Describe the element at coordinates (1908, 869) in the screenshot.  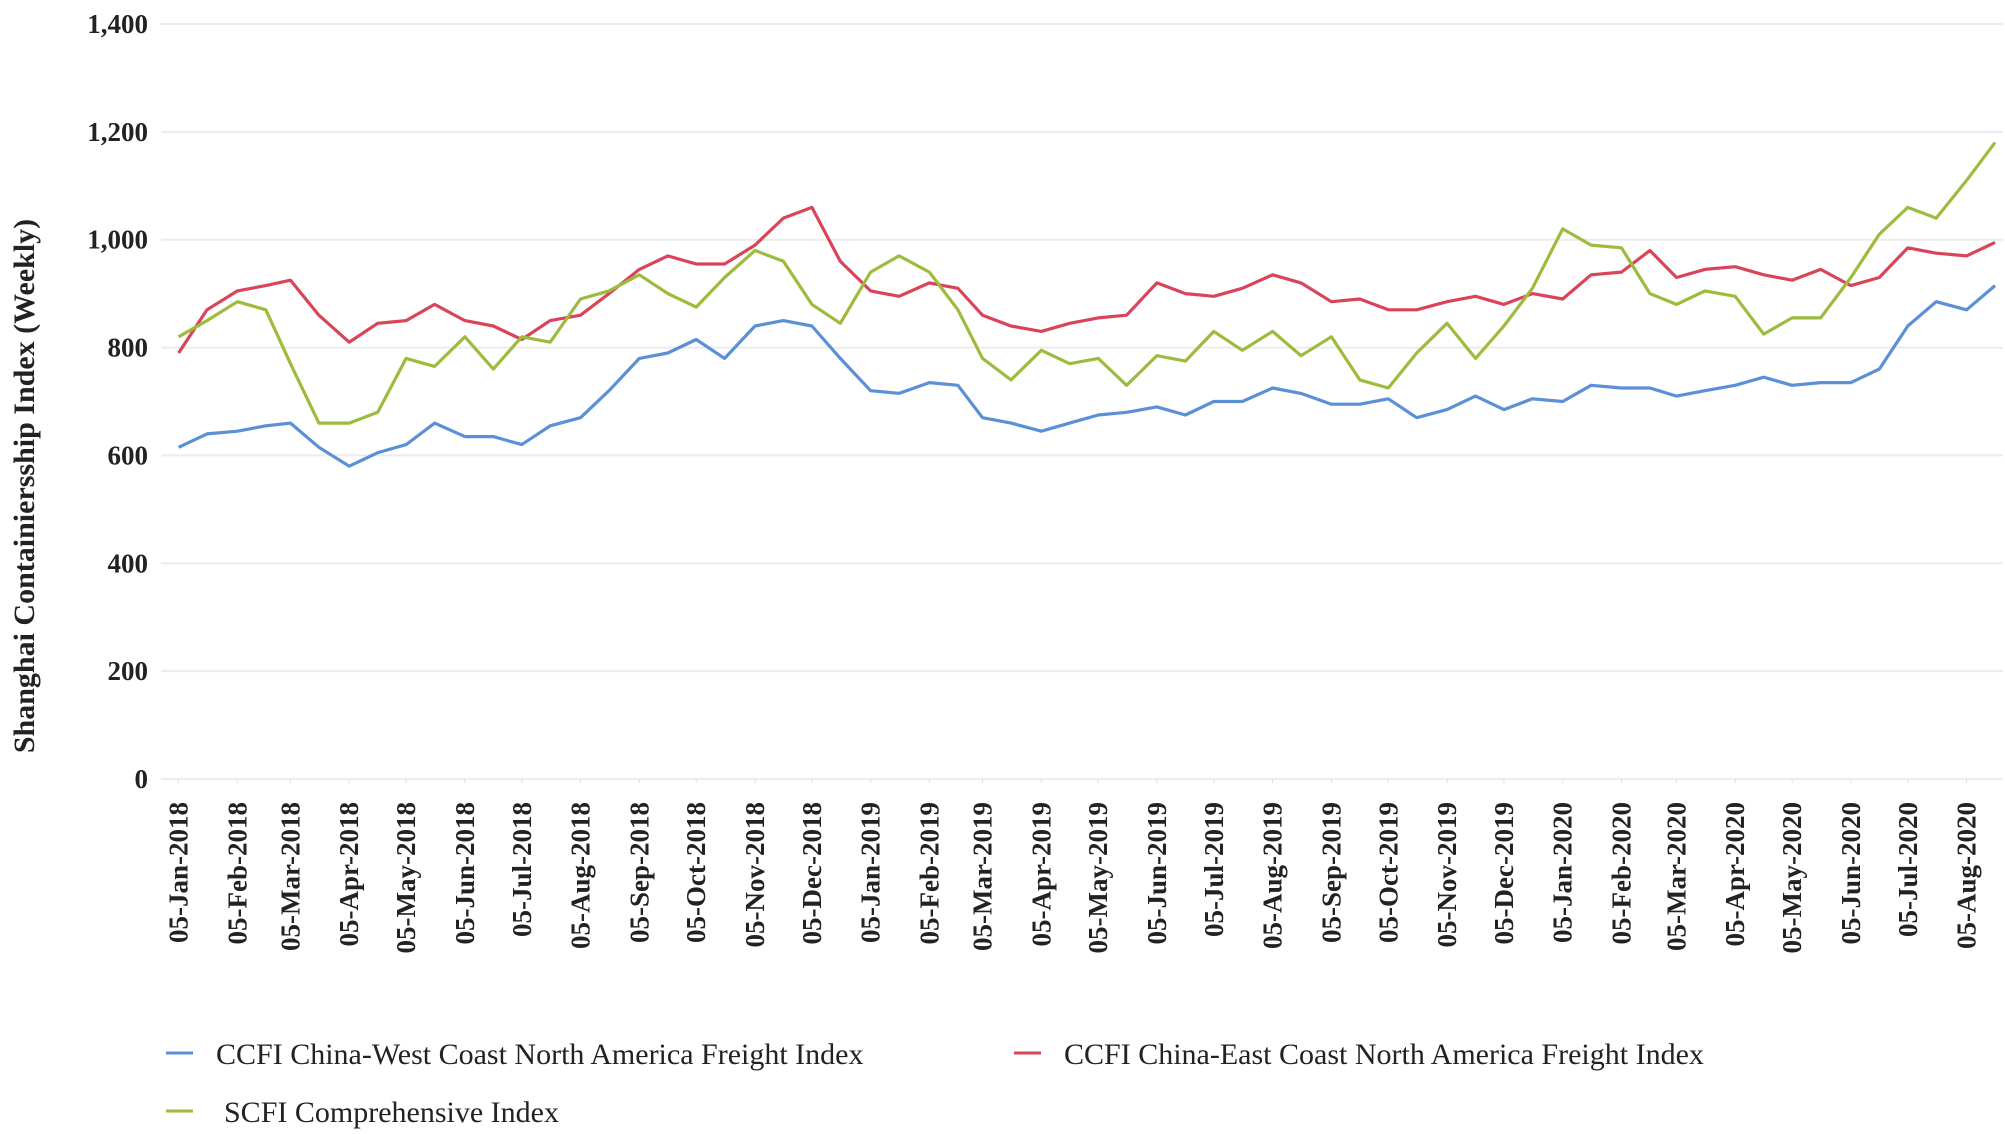
I see `x-tick-label: 05-Jul-2020` at that location.